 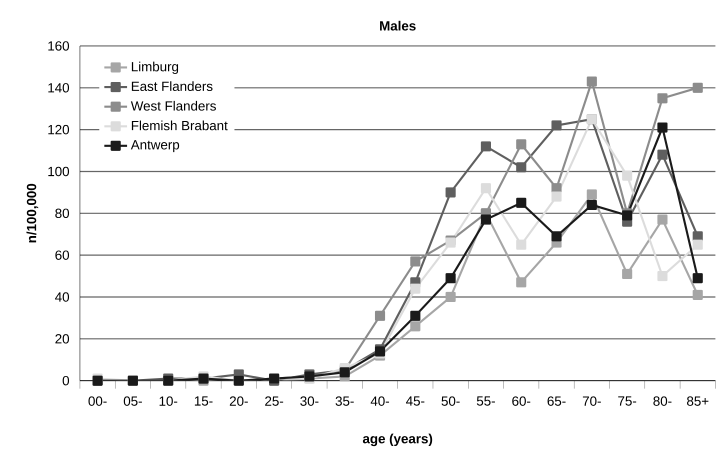 I want to click on y-tick-label: 120, so click(x=59, y=130).